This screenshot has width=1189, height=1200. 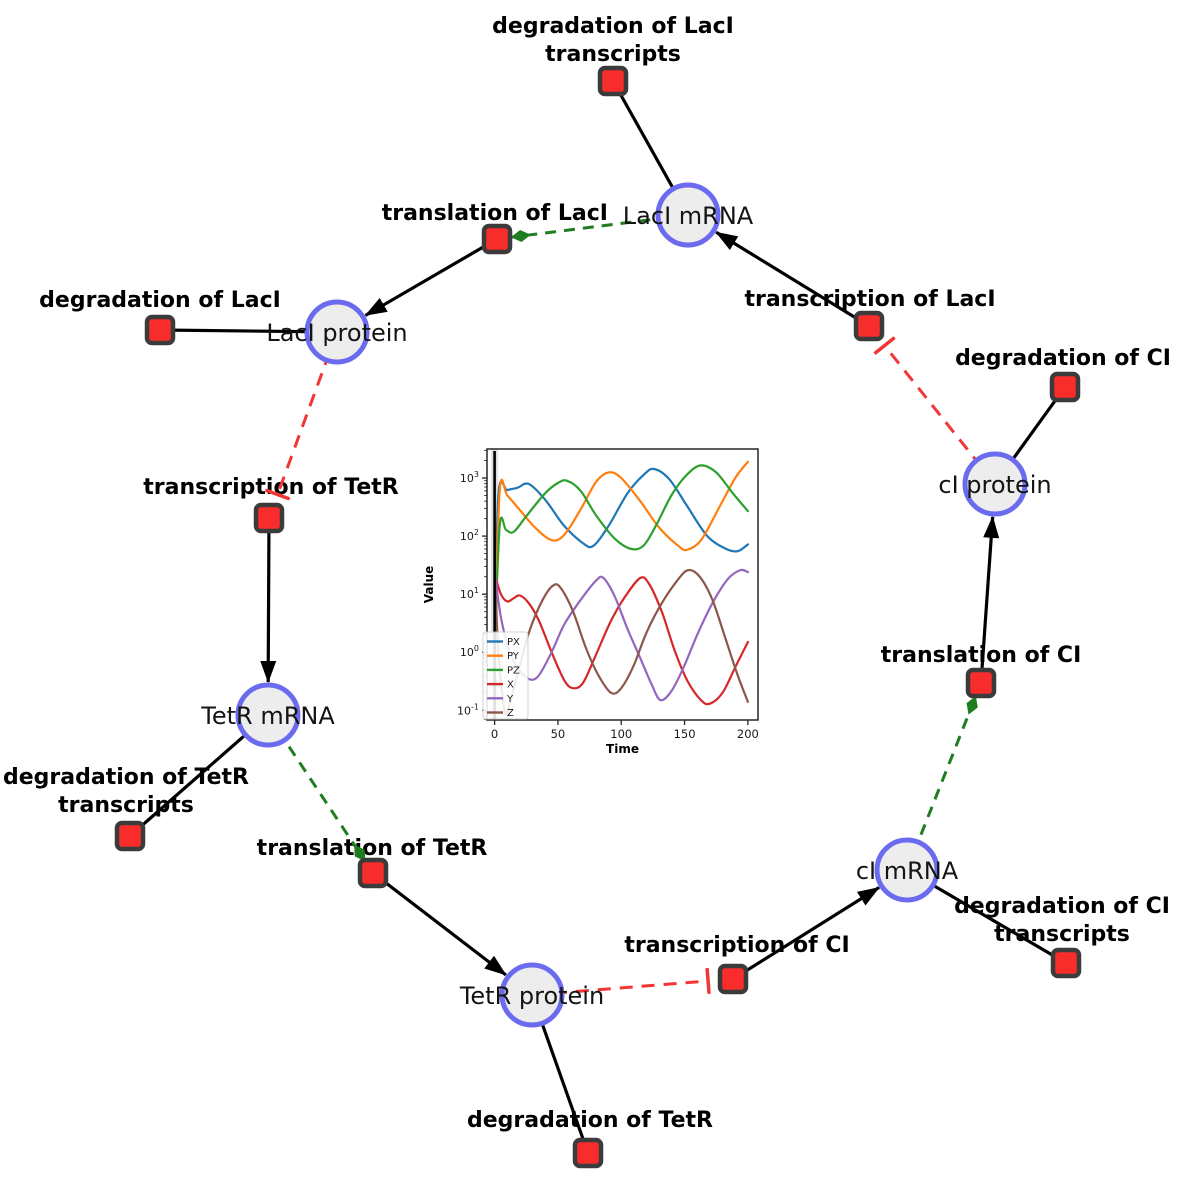 What do you see at coordinates (469, 593) in the screenshot?
I see `y-tick-label: 10¹` at bounding box center [469, 593].